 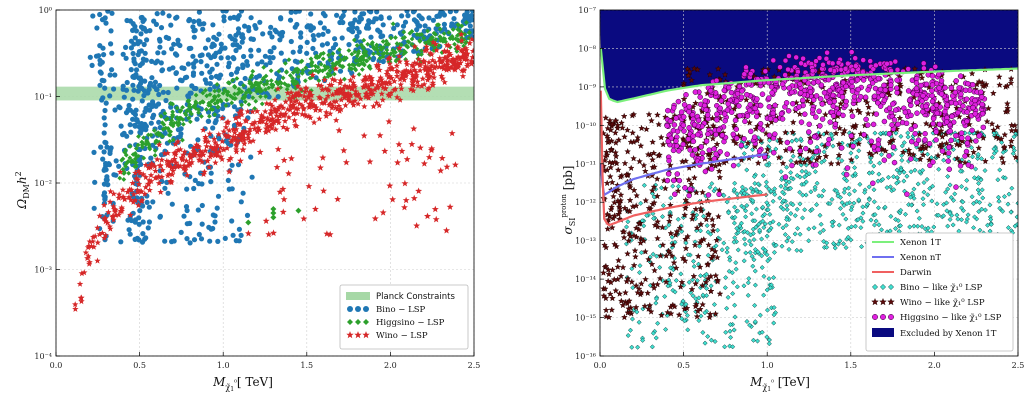 I want to click on right-x-axis-label: Mχ̃1⁰ [TeV], so click(x=779, y=384).